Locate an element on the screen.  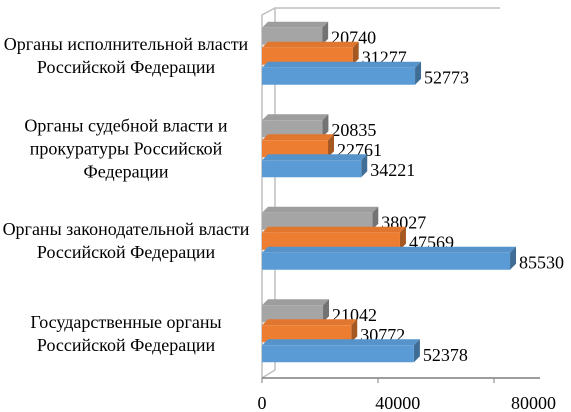
data-label: 52378 is located at coordinates (445, 355).